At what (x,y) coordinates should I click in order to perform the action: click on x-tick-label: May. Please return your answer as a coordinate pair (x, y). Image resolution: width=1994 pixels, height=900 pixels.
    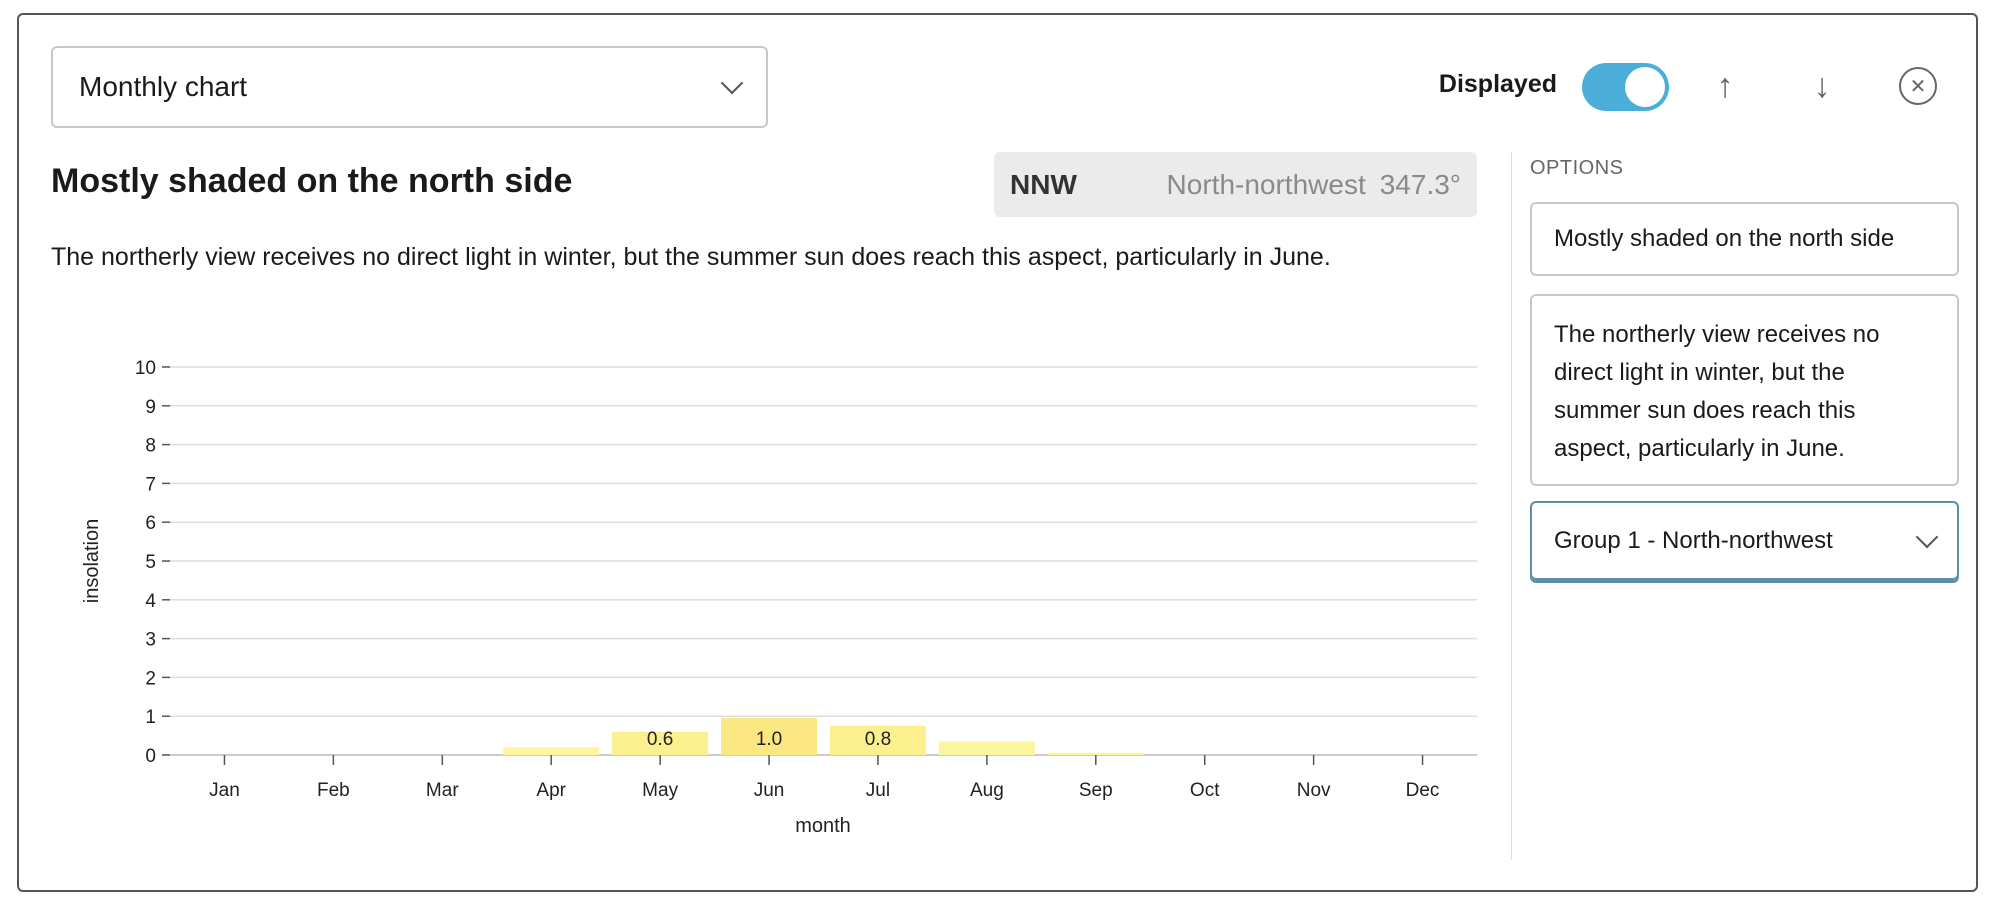
    Looking at the image, I should click on (660, 790).